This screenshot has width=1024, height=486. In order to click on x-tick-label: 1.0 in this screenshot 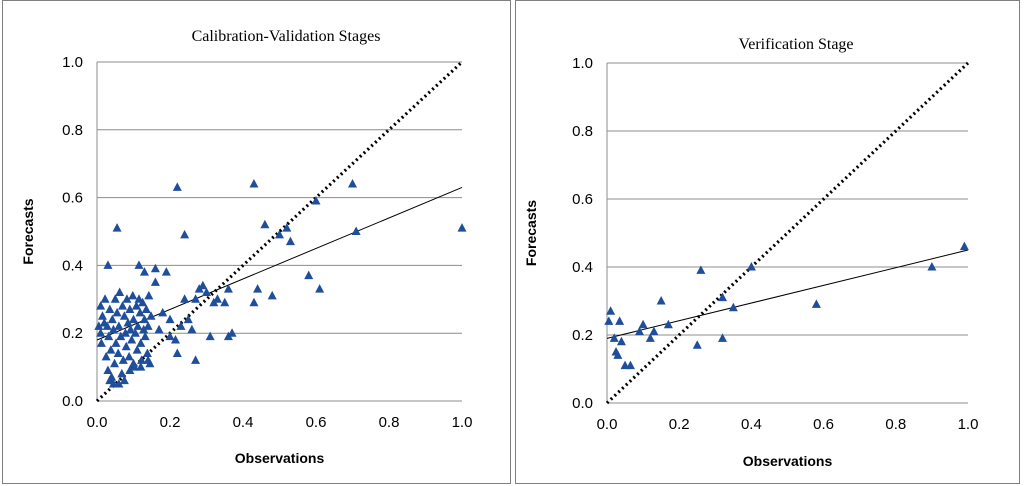, I will do `click(968, 424)`.